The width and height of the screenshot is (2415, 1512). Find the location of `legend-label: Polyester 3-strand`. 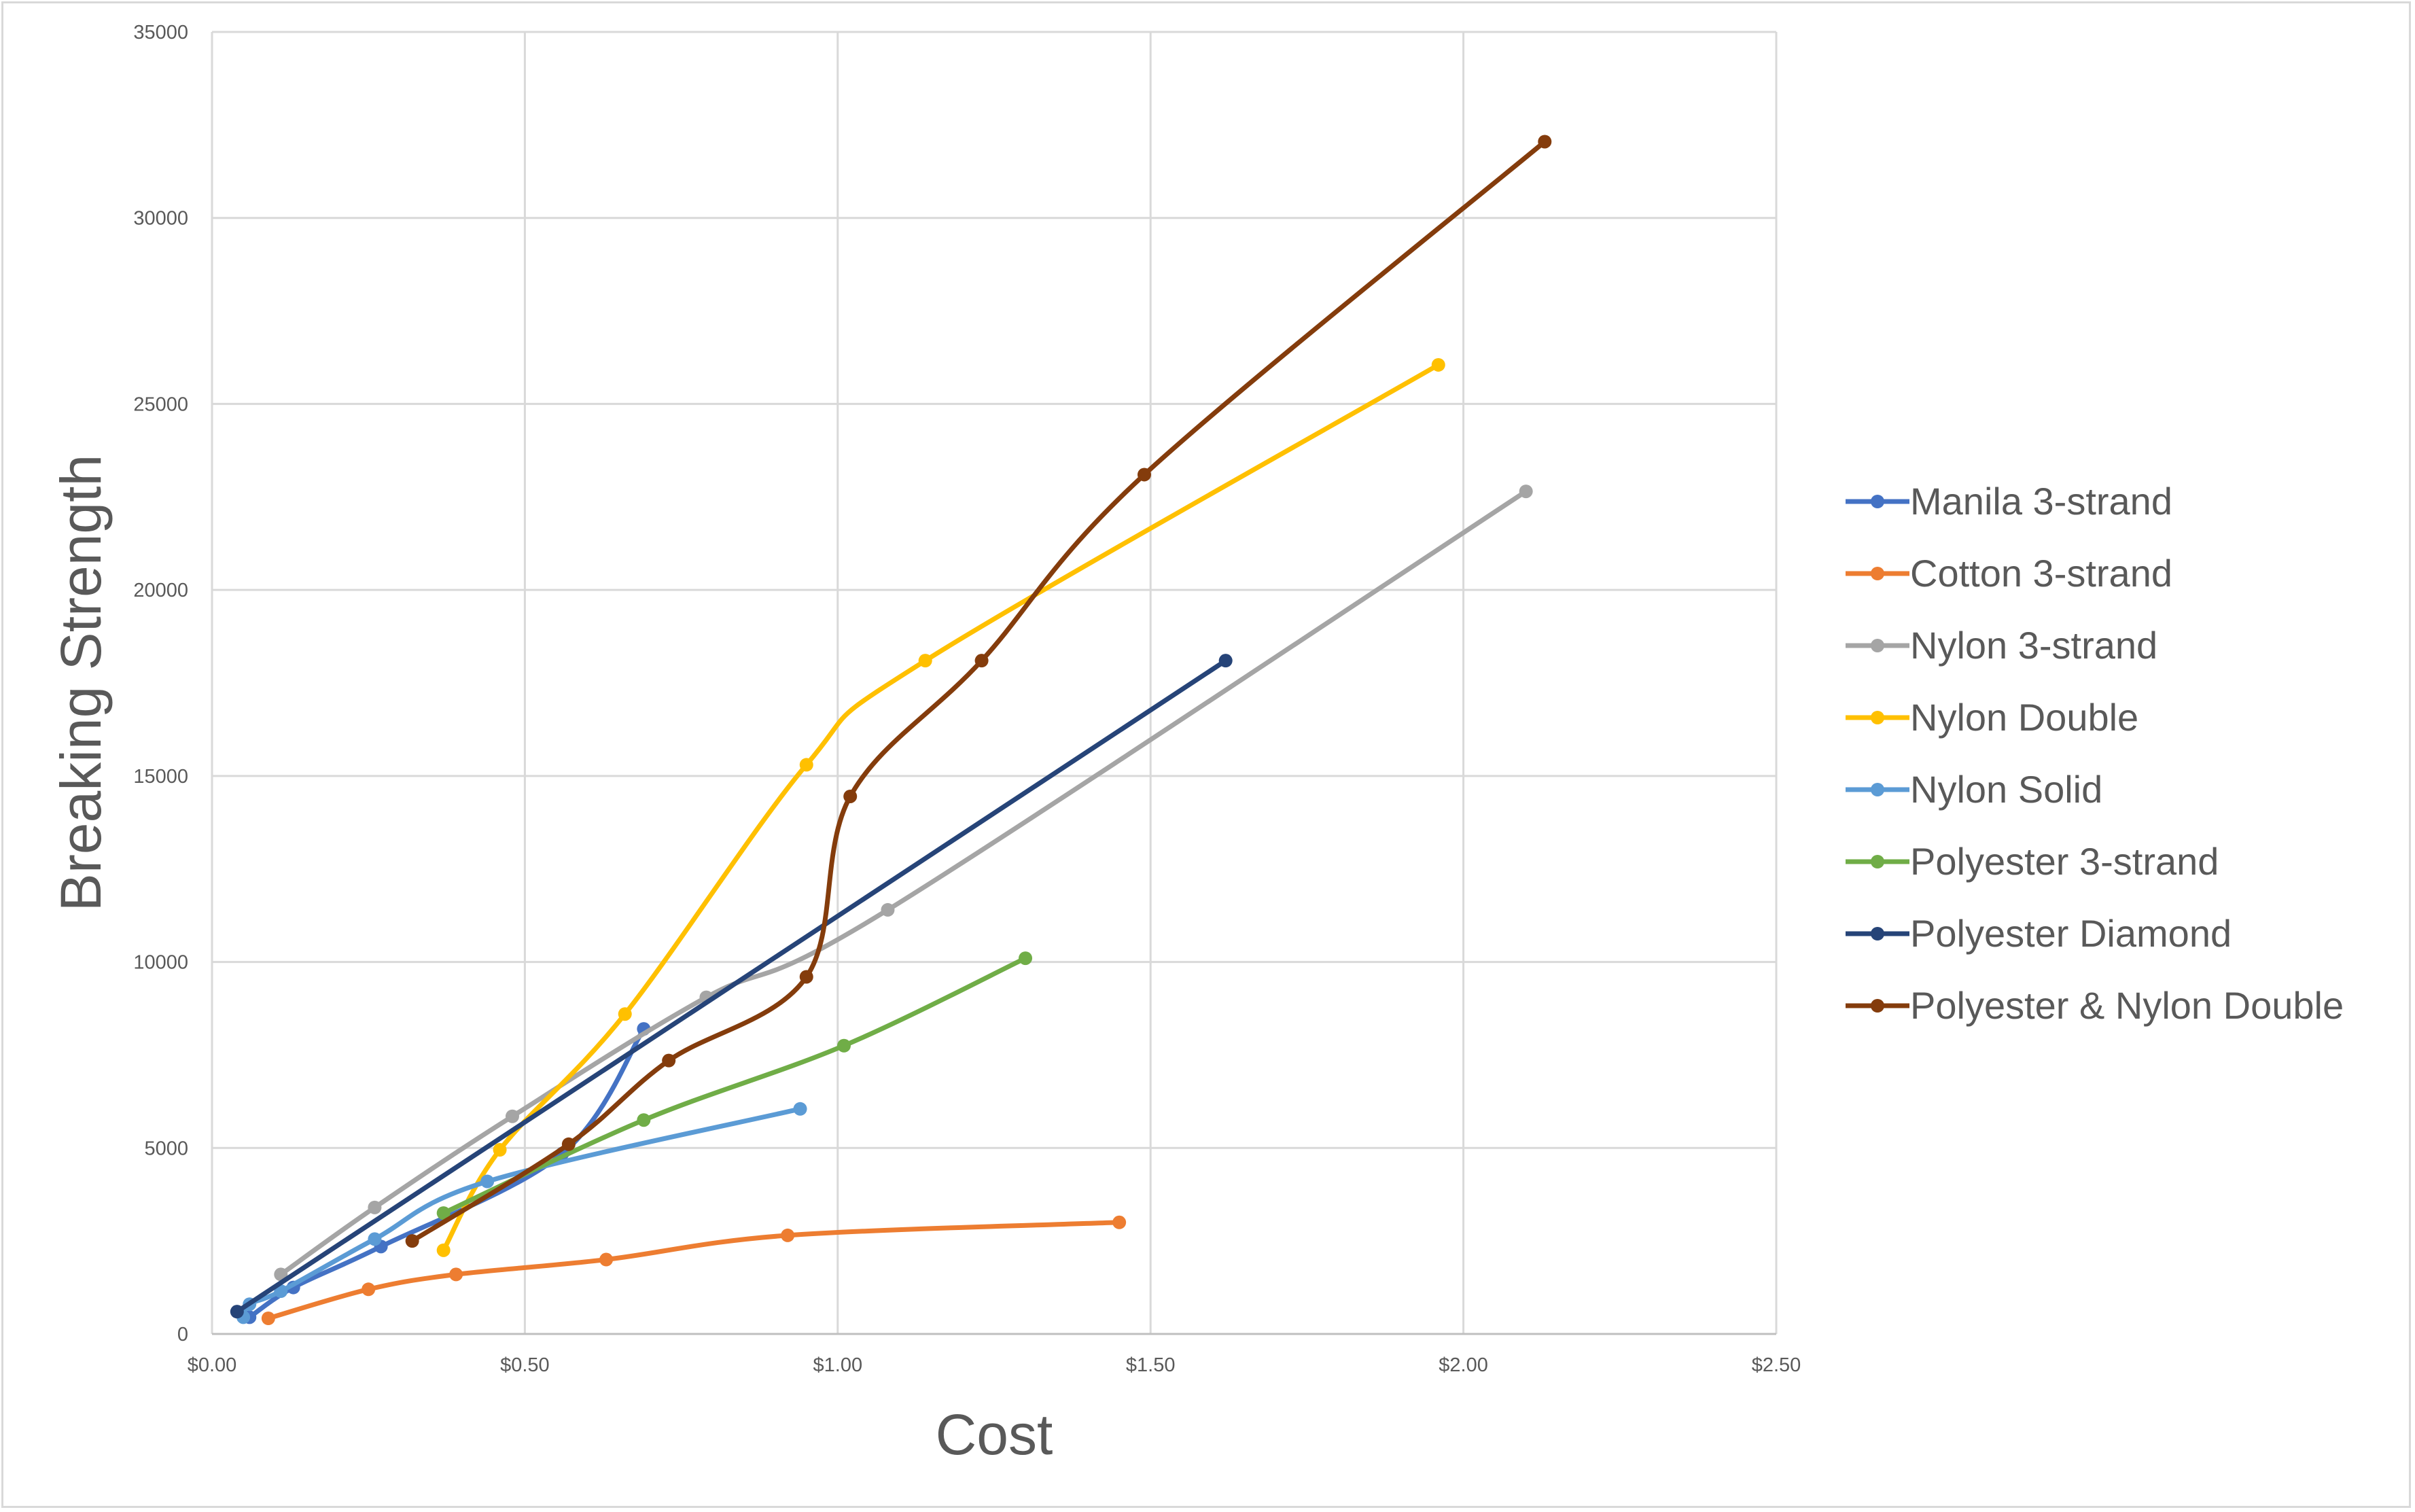

legend-label: Polyester 3-strand is located at coordinates (2064, 862).